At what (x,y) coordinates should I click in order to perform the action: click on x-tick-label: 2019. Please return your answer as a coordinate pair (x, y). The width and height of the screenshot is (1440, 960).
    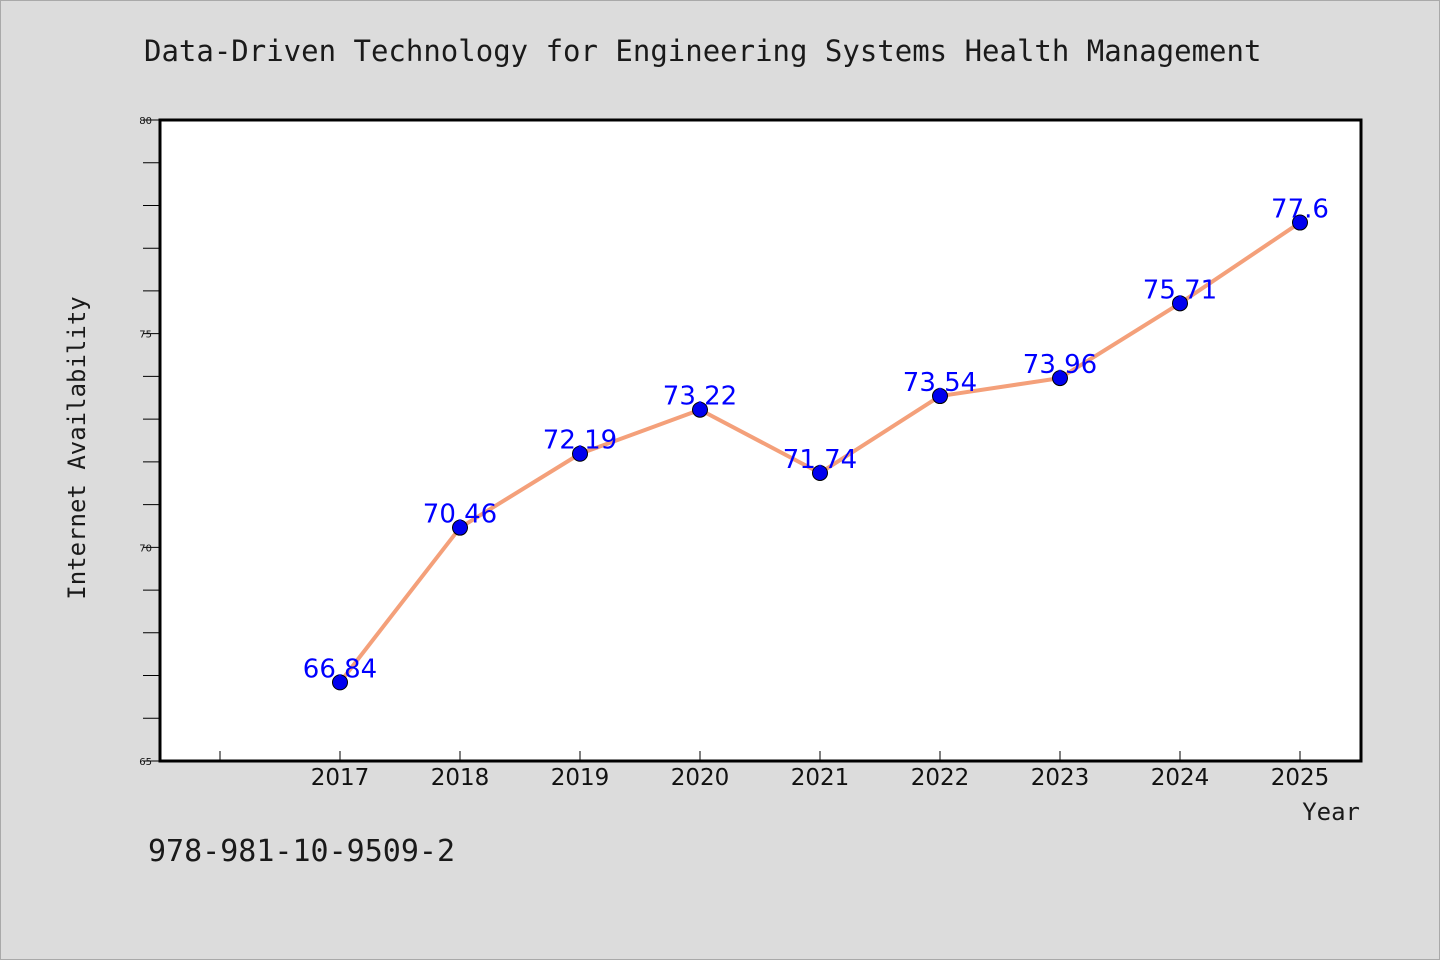
    Looking at the image, I should click on (580, 778).